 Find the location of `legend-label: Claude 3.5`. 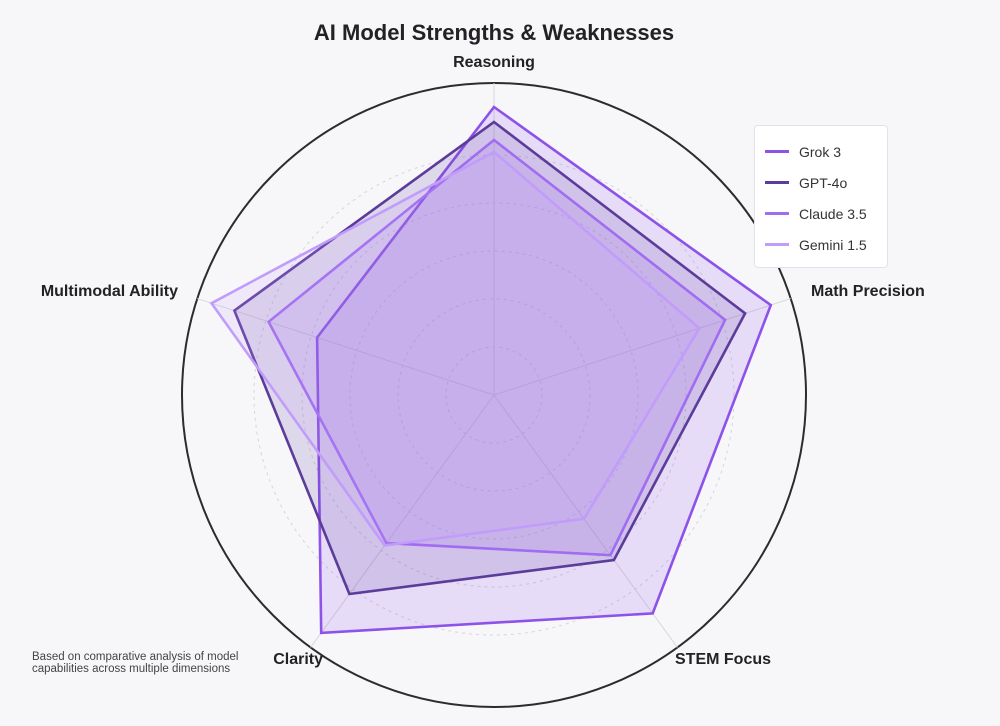

legend-label: Claude 3.5 is located at coordinates (833, 213).